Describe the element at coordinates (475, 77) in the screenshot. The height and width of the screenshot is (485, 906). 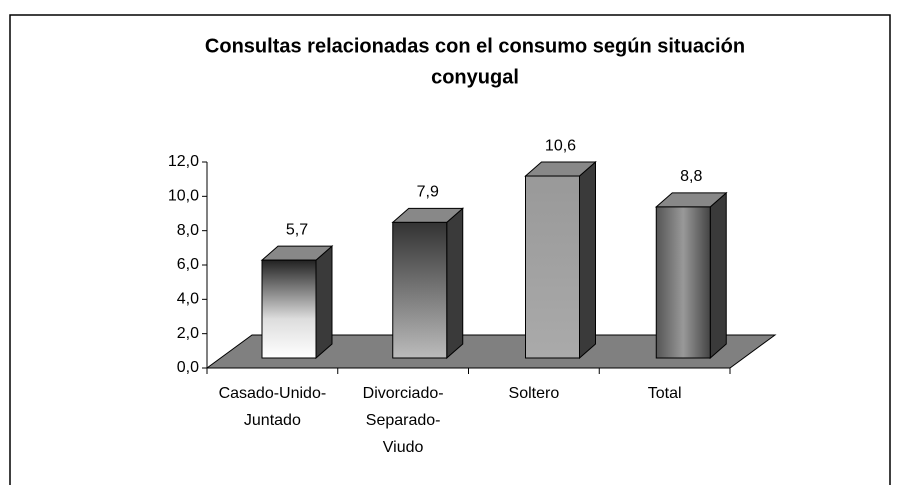
I see `chart-title: conyugal` at that location.